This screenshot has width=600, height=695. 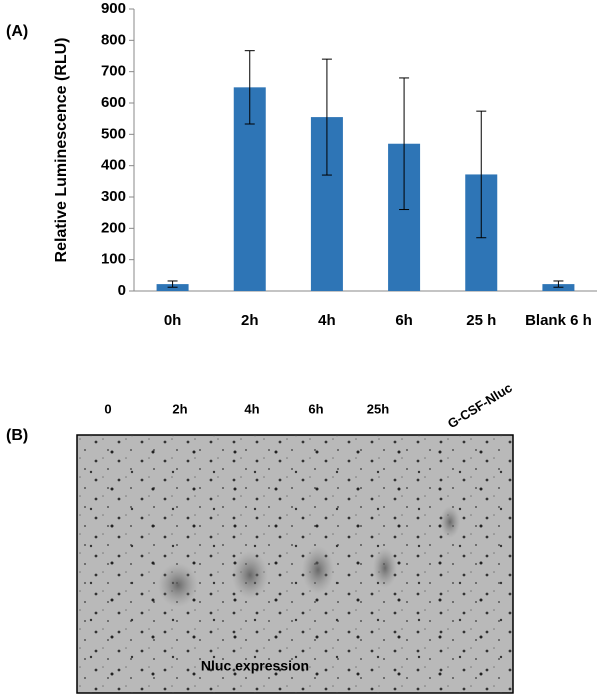 I want to click on x-tick-label: Blank 6 h, so click(x=558, y=320).